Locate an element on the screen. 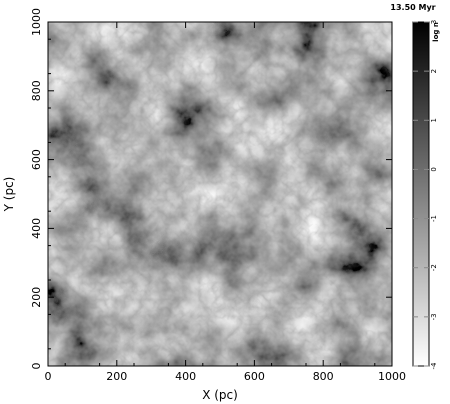 The width and height of the screenshot is (450, 404). colorbar-gradient is located at coordinates (421, 194).